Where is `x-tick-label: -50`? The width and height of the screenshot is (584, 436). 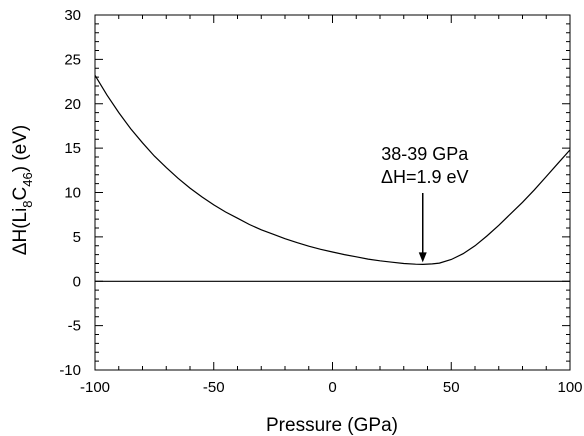
x-tick-label: -50 is located at coordinates (214, 387).